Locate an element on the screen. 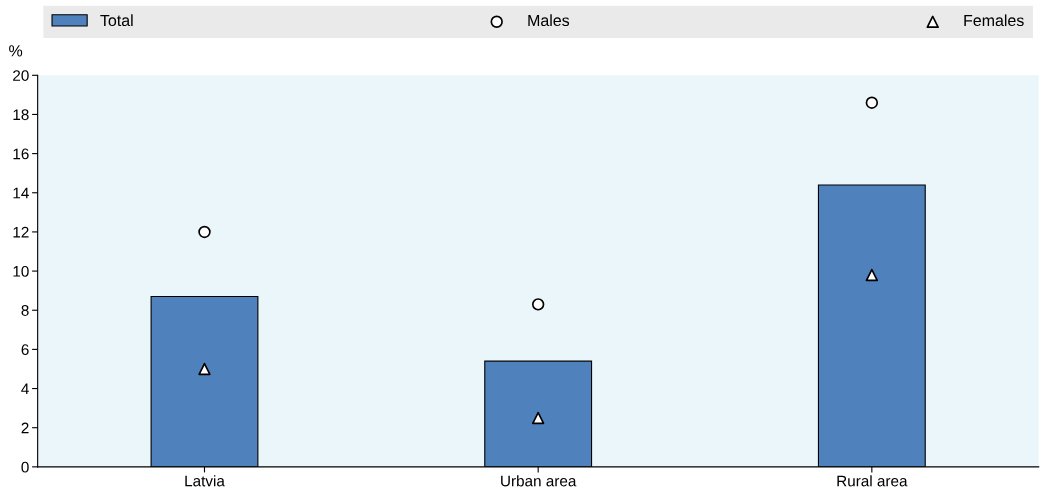 The width and height of the screenshot is (1046, 502). y-tick-label: 2 is located at coordinates (25, 428).